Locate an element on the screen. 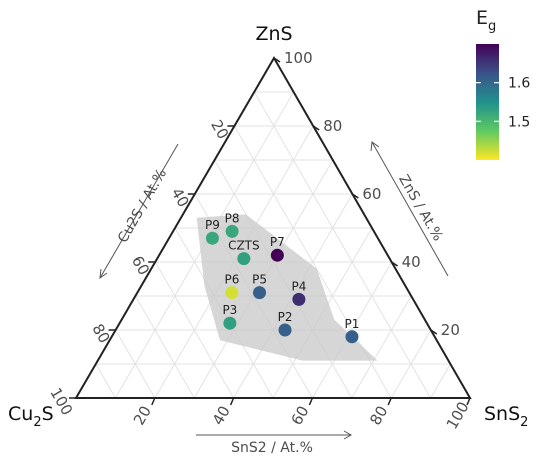 This screenshot has height=459, width=550. point-p5 is located at coordinates (260, 293).